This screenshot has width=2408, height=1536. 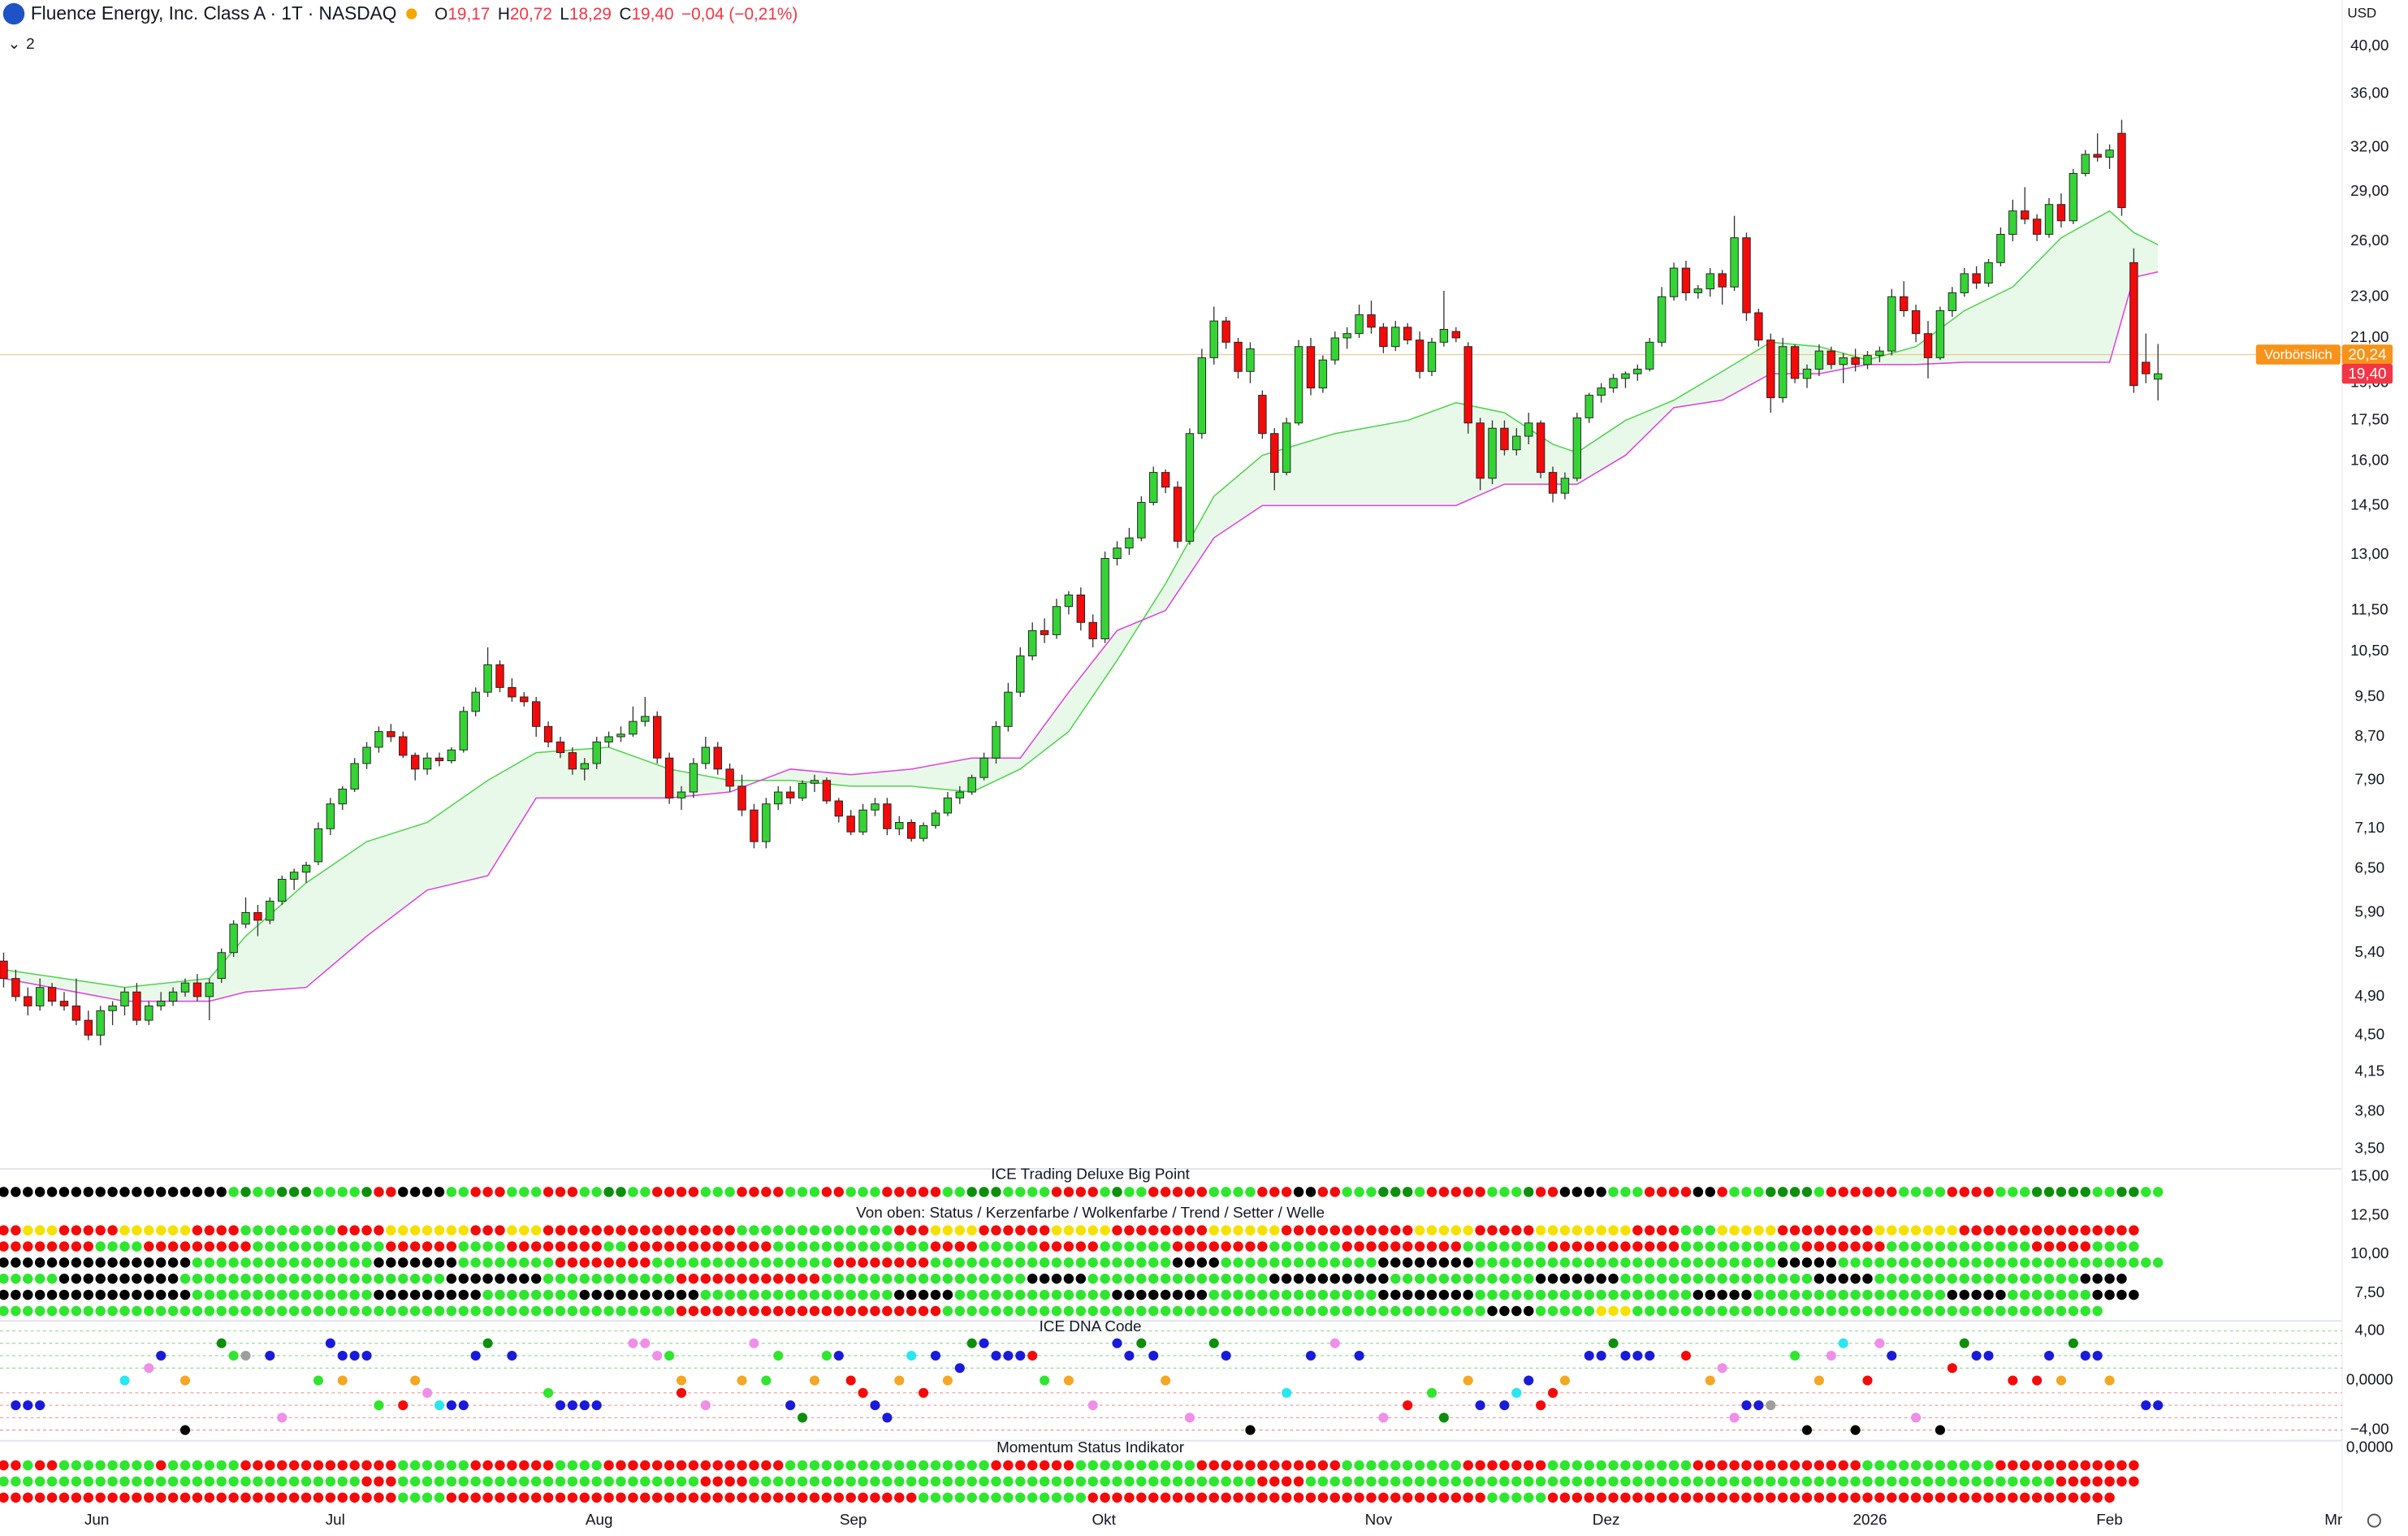 What do you see at coordinates (13, 45) in the screenshot?
I see `indicator-toggle: ⌄` at bounding box center [13, 45].